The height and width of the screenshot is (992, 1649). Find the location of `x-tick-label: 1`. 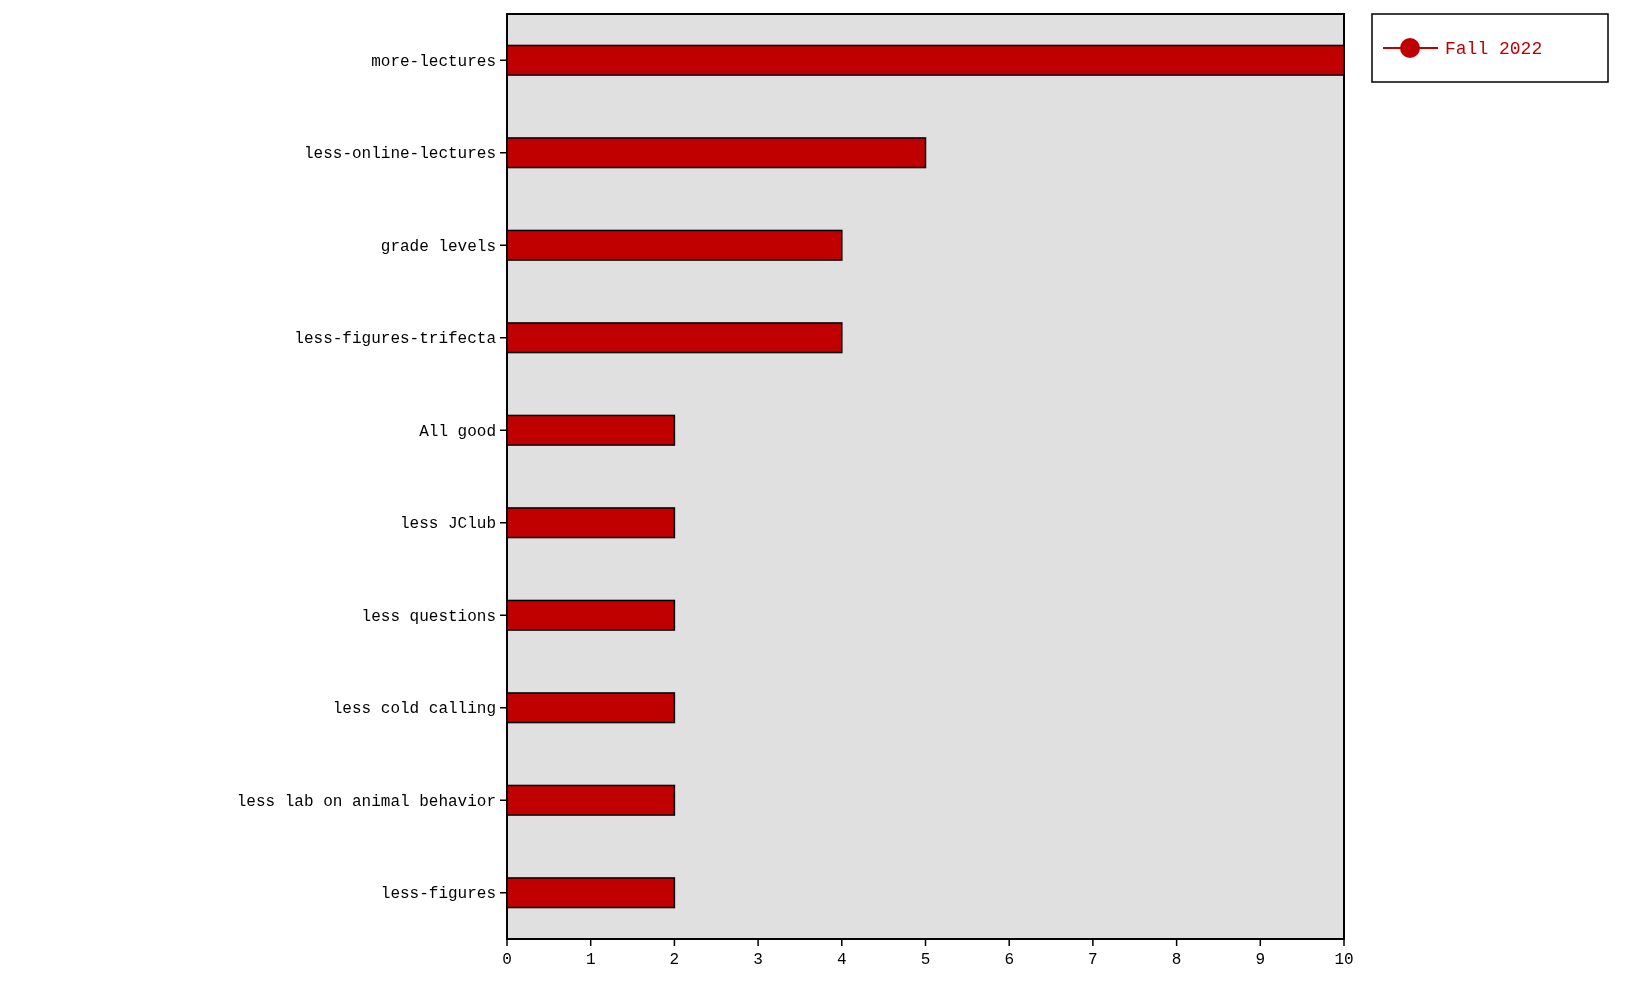

x-tick-label: 1 is located at coordinates (590, 960).